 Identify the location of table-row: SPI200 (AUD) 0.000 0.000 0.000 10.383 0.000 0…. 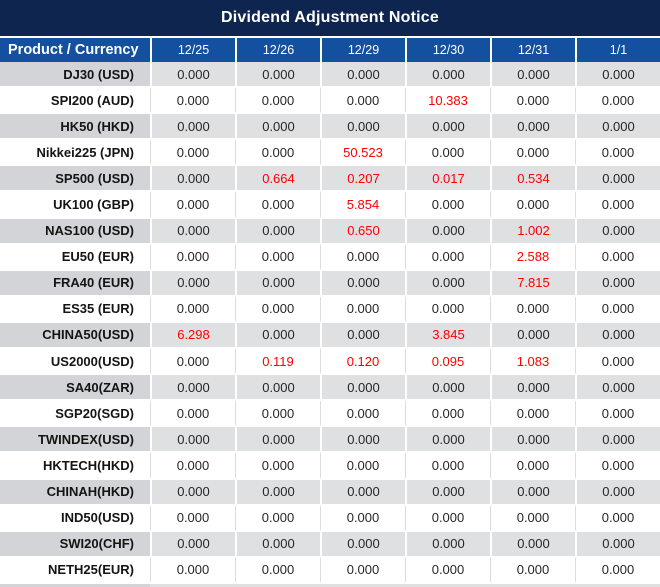
(330, 101).